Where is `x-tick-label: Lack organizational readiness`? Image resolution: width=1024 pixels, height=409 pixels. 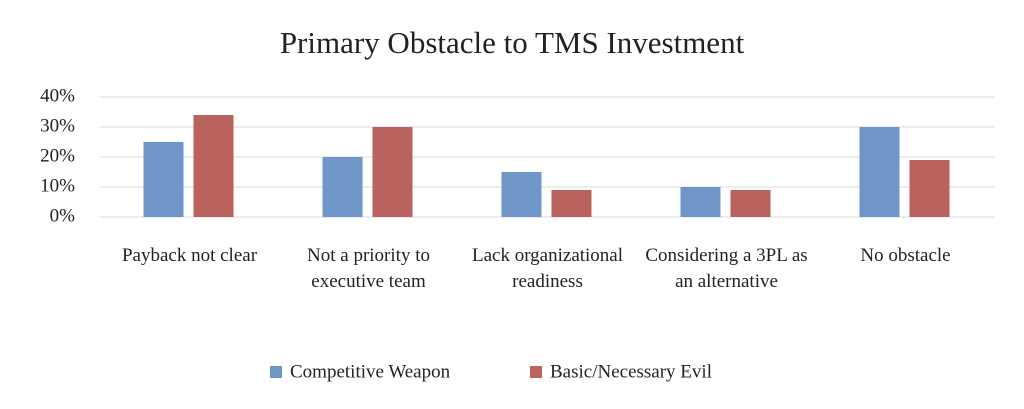 x-tick-label: Lack organizational readiness is located at coordinates (547, 268).